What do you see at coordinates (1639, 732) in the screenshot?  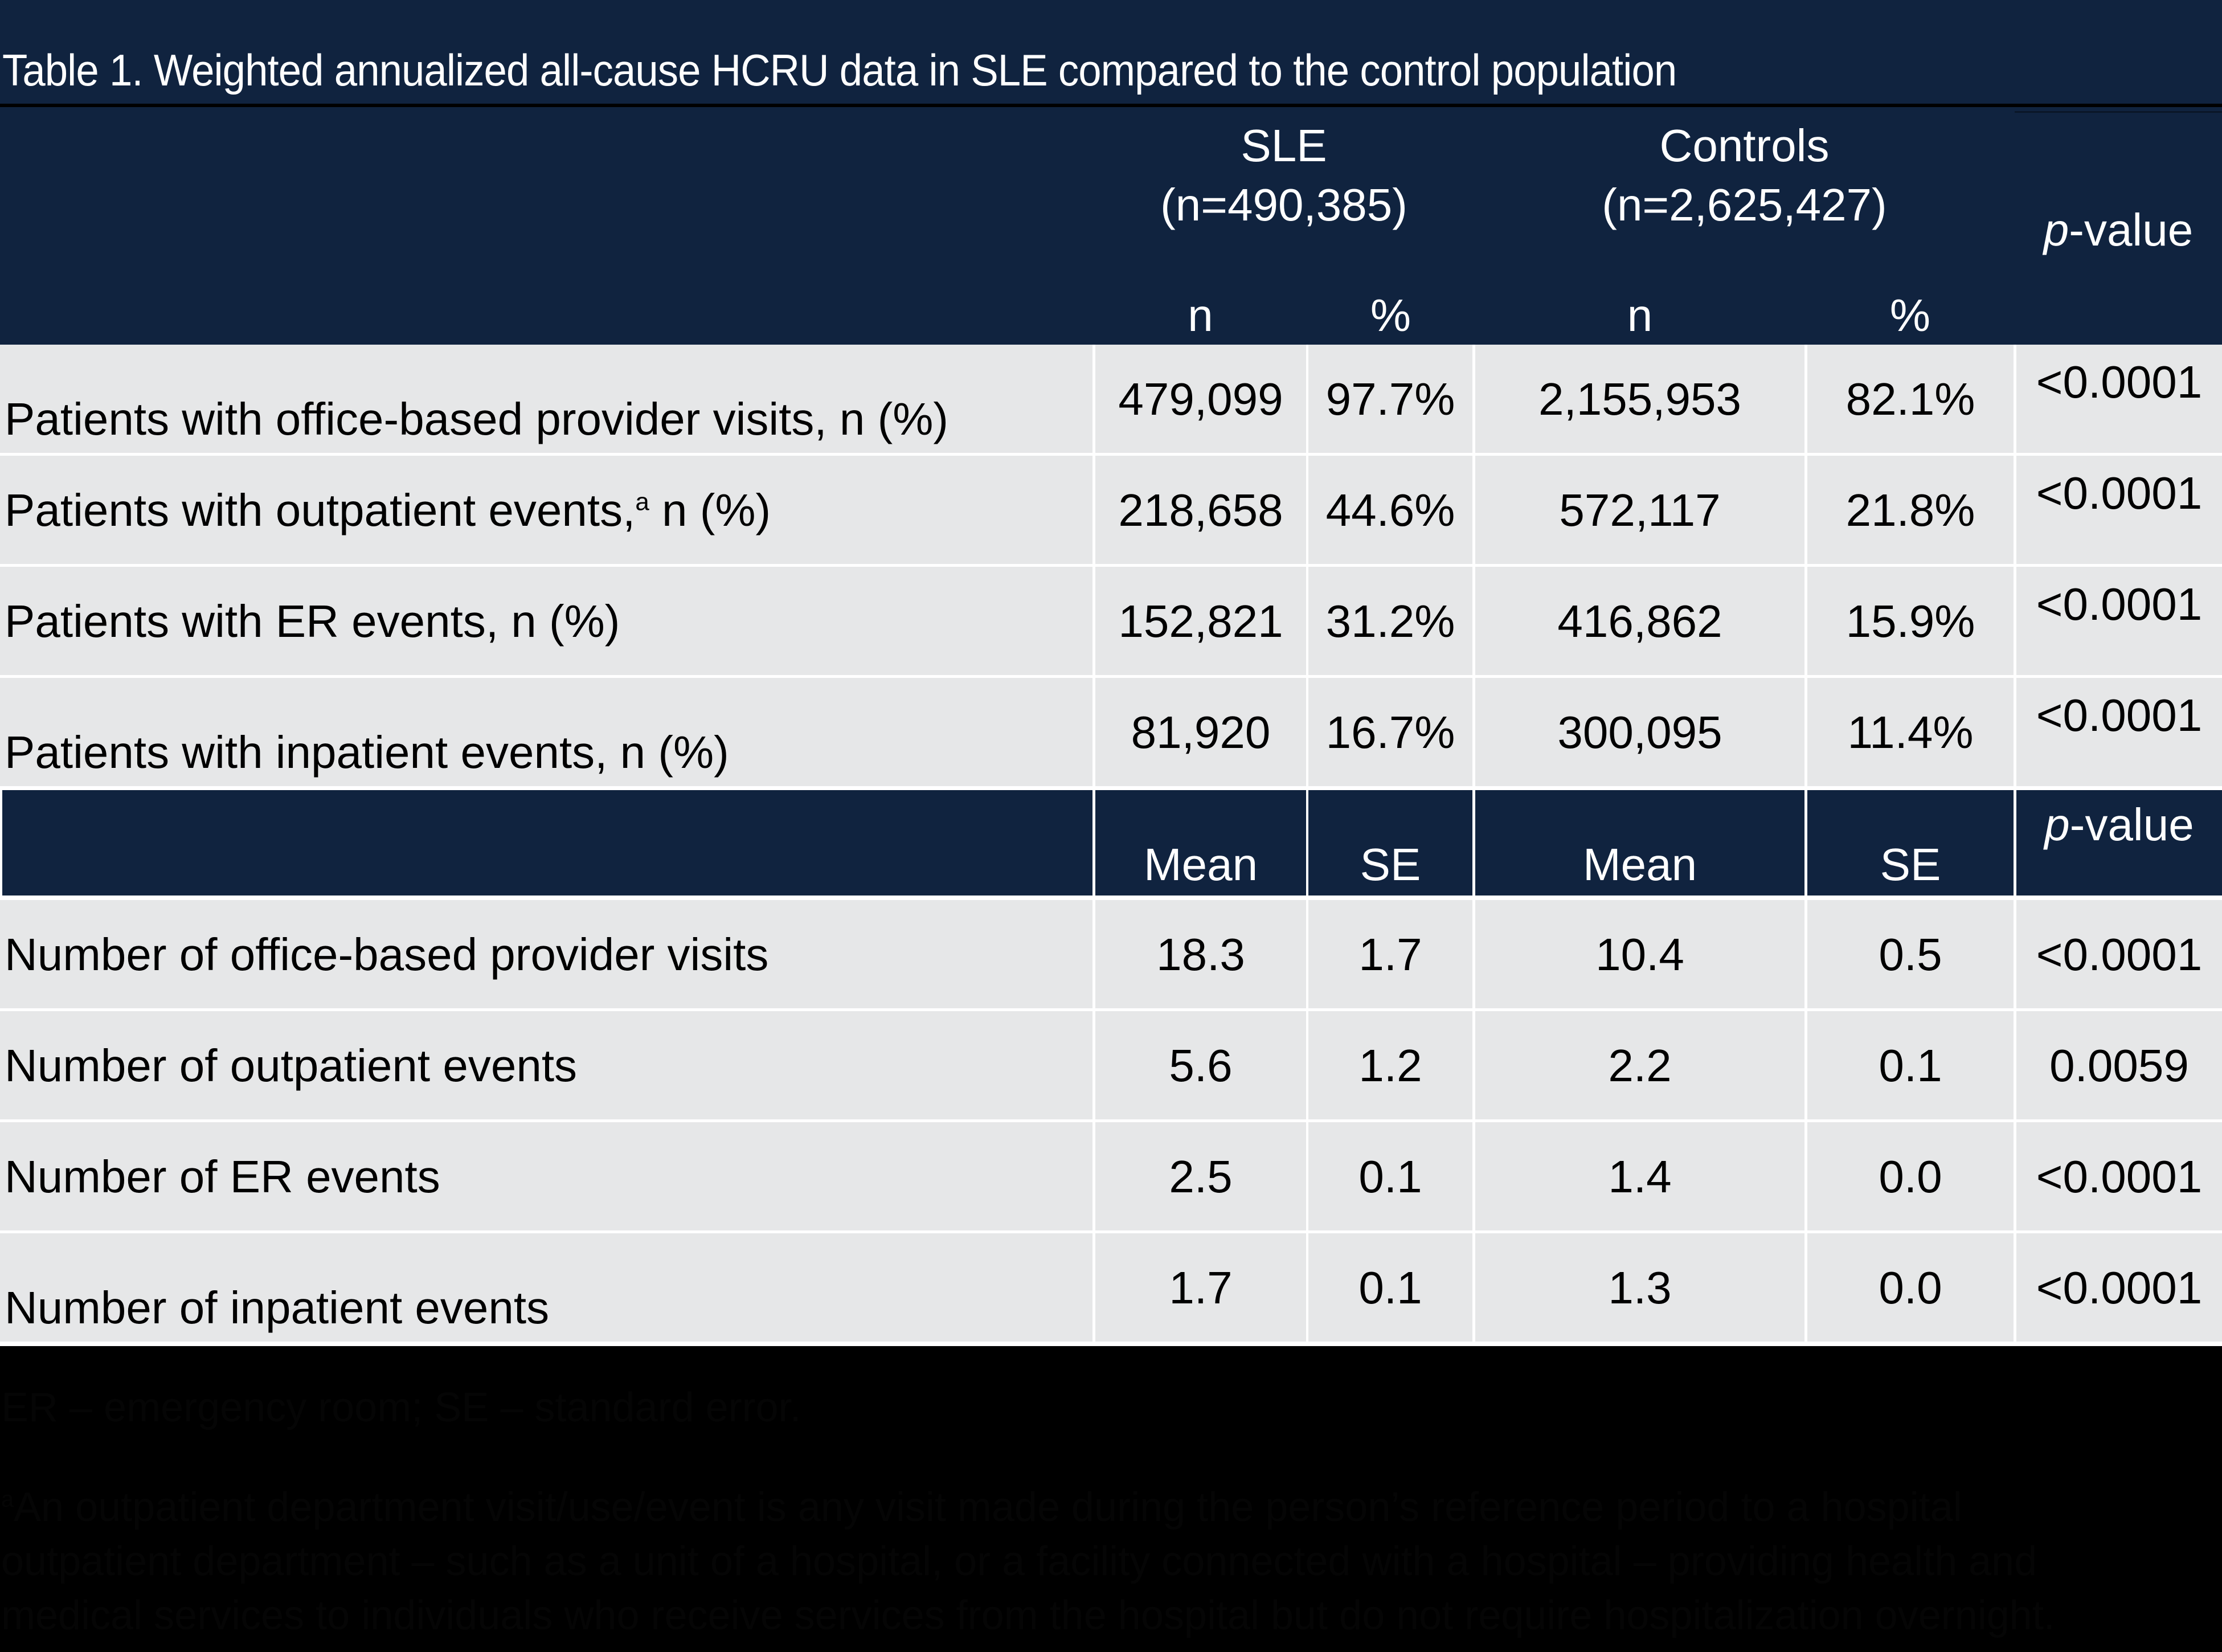 I see `ctrl-n-value: 300,095` at bounding box center [1639, 732].